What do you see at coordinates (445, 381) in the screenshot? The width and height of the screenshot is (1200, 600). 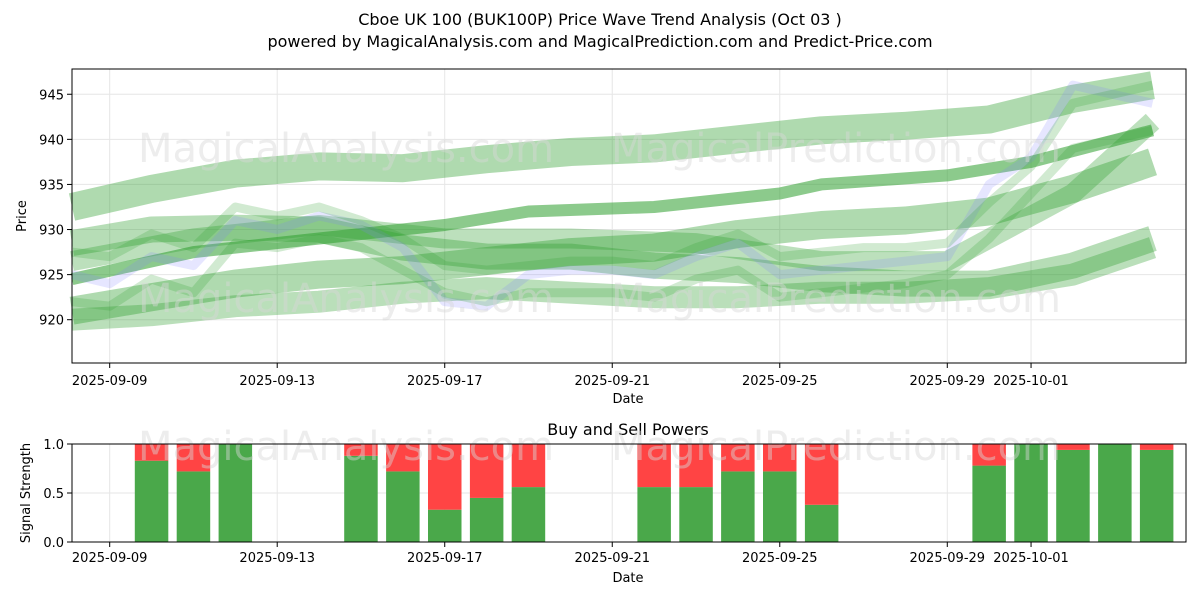 I see `price-x-tick-label: 2025-09-17` at bounding box center [445, 381].